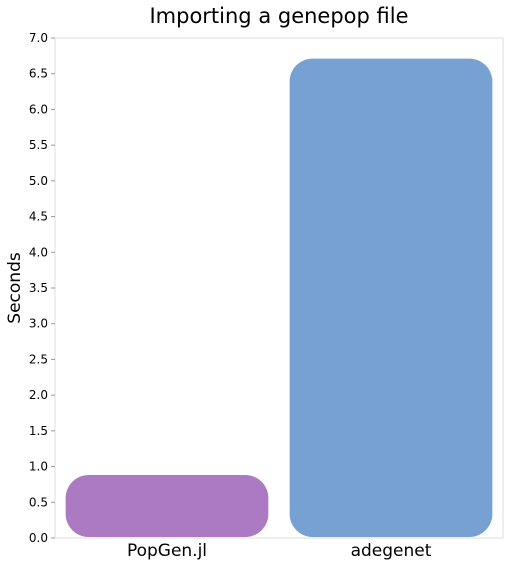 This screenshot has height=563, width=509. Describe the element at coordinates (279, 551) in the screenshot. I see `x-axis: PopGen.jl adegenet` at that location.